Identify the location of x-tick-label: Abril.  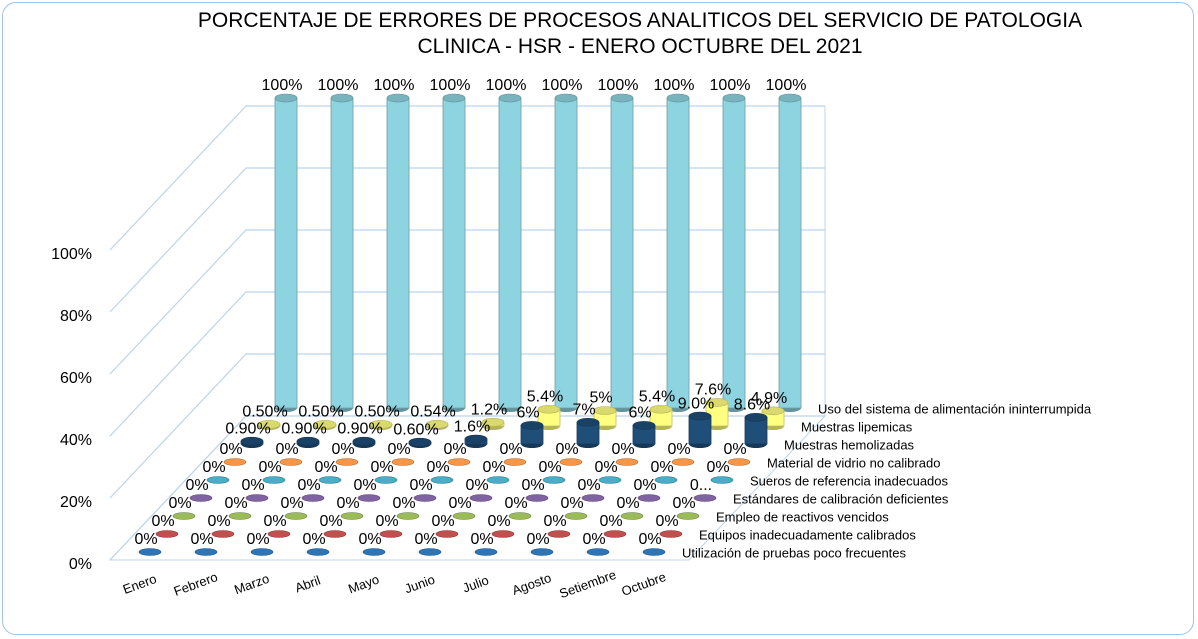
(308, 583).